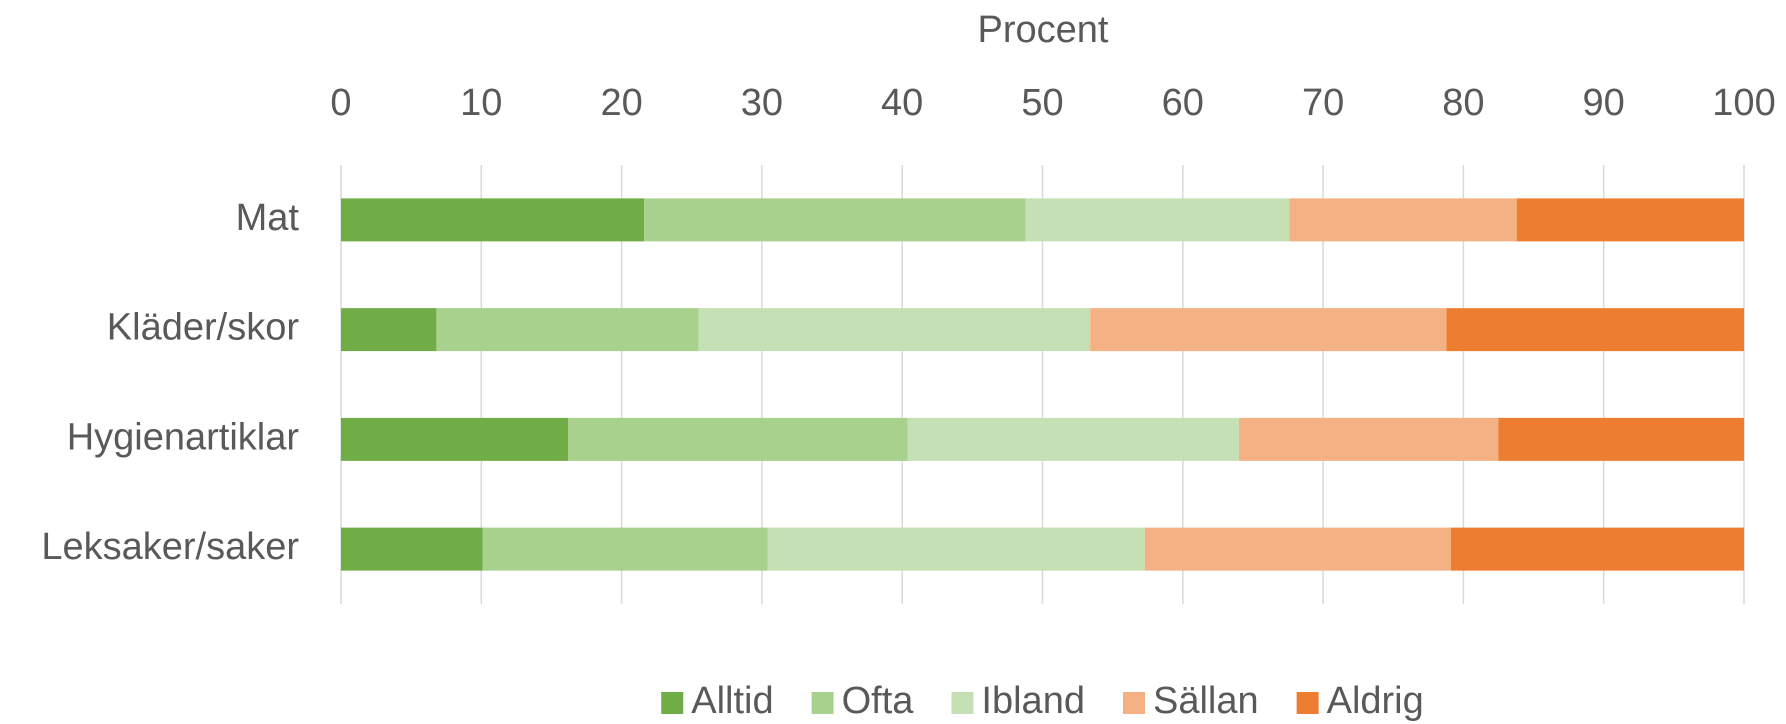  What do you see at coordinates (1375, 701) in the screenshot?
I see `legend-label: Aldrig` at bounding box center [1375, 701].